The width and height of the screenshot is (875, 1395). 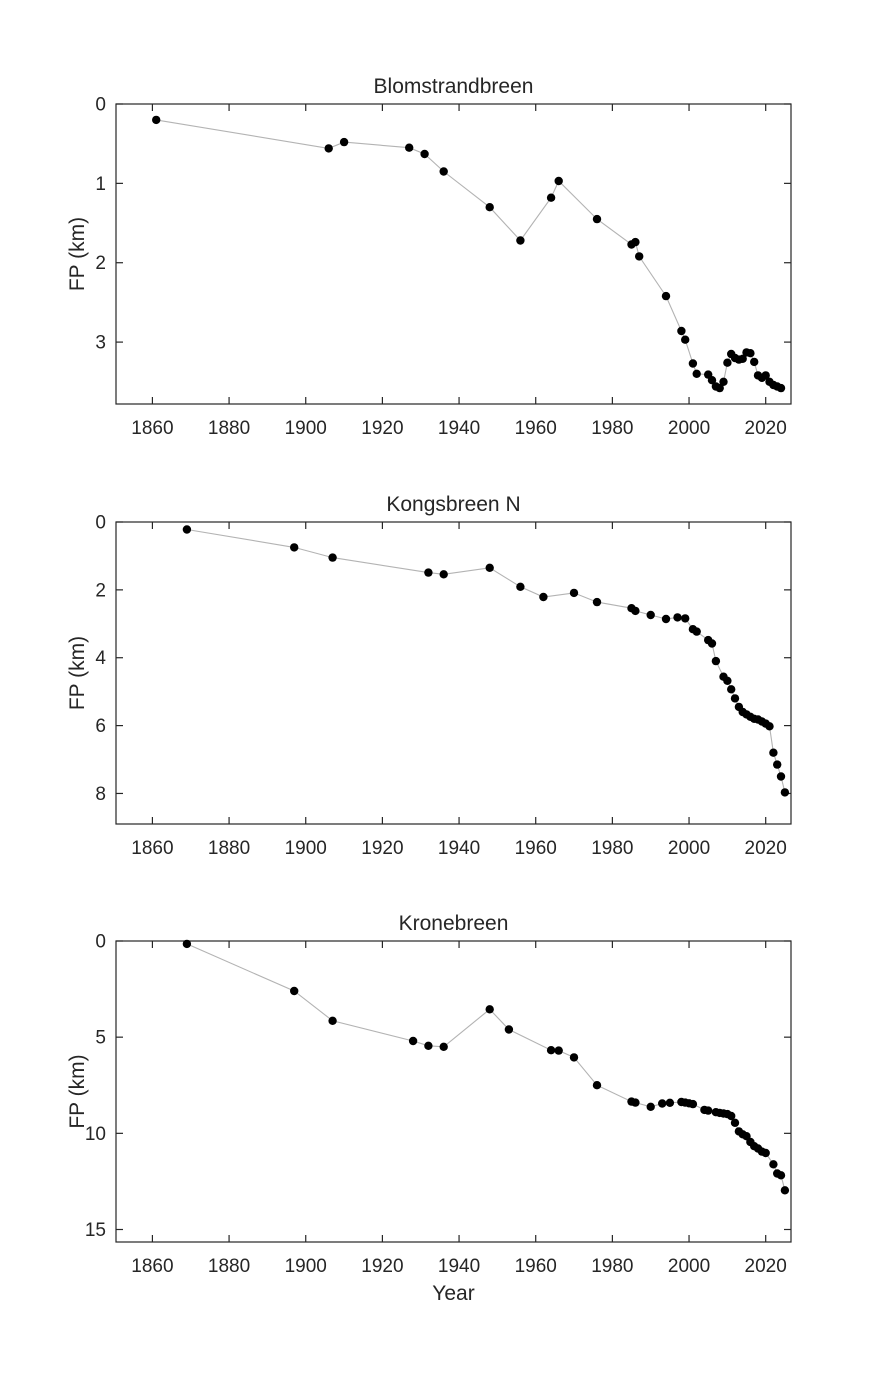 I want to click on y-tick-label: 8, so click(x=100, y=794).